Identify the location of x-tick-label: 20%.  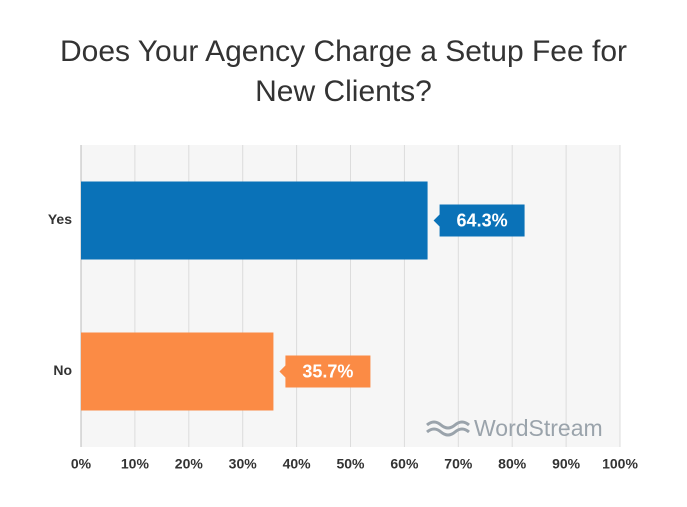
(189, 464).